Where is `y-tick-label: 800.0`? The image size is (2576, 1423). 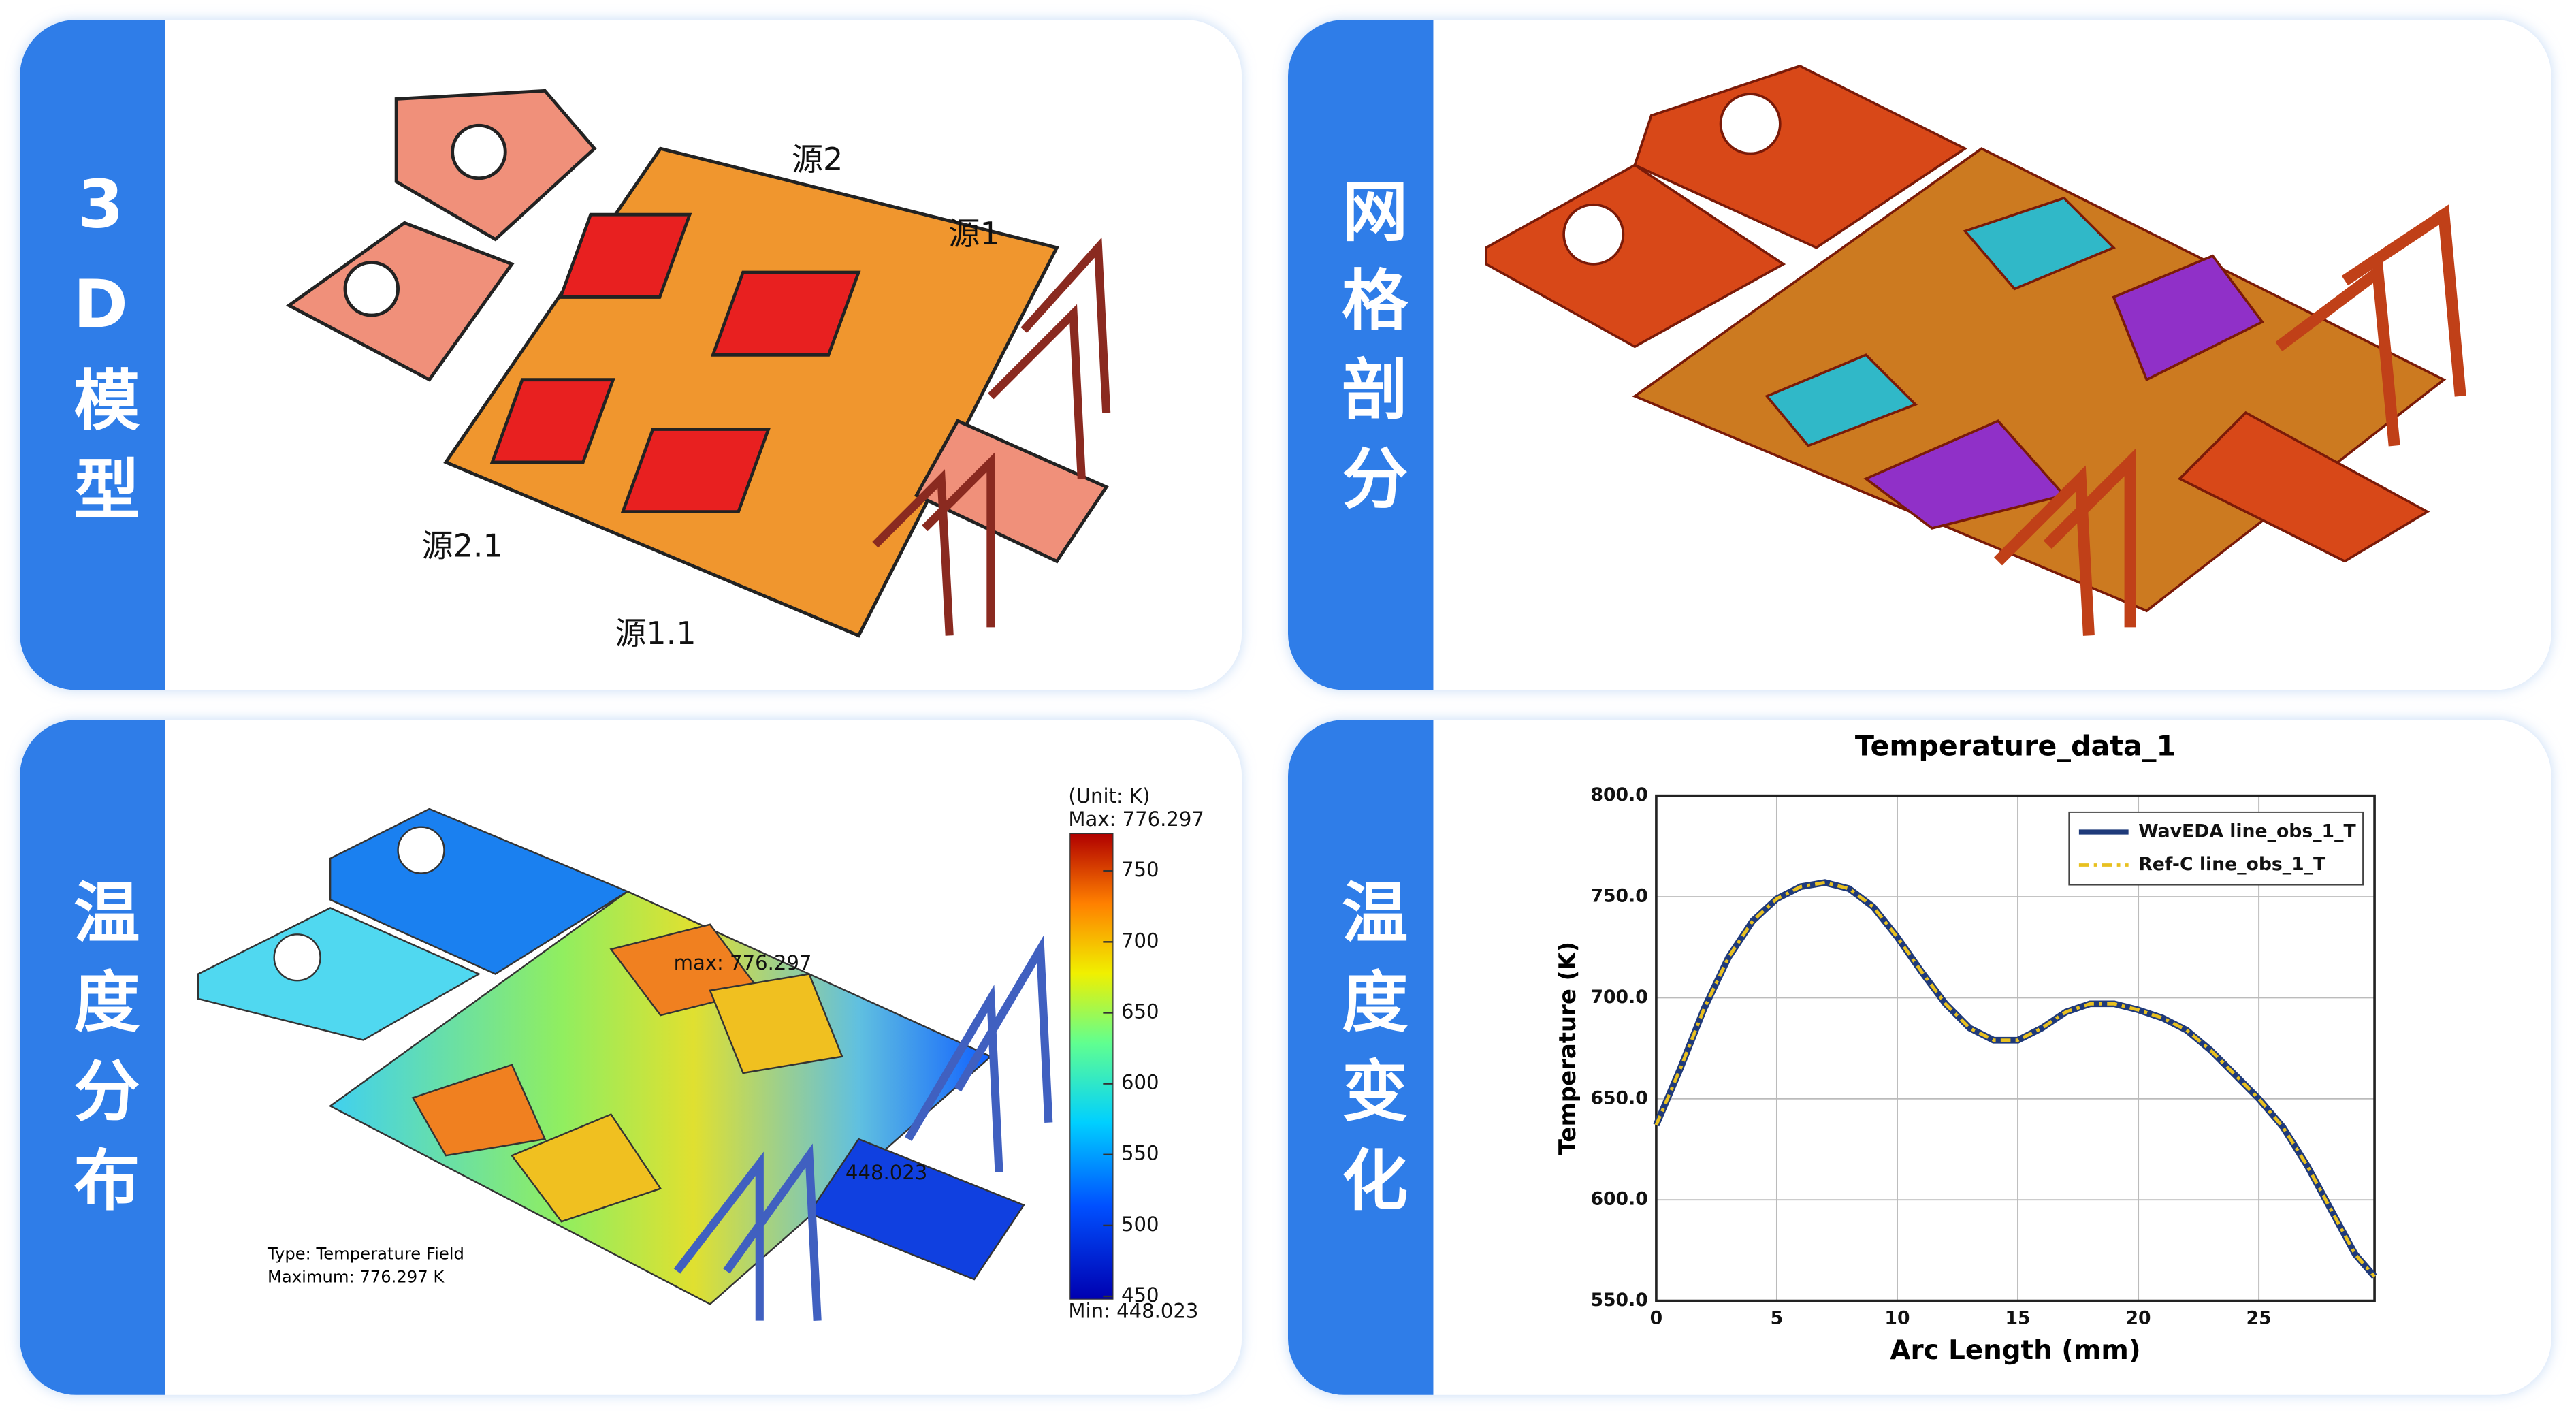 y-tick-label: 800.0 is located at coordinates (1619, 794).